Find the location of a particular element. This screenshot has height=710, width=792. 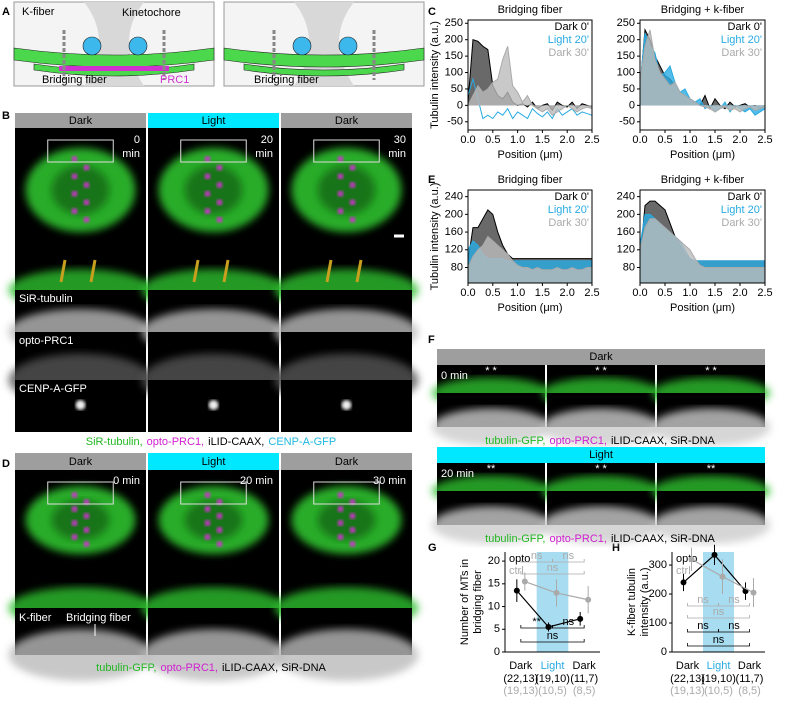

legend-entry: Dark 0' is located at coordinates (745, 197).